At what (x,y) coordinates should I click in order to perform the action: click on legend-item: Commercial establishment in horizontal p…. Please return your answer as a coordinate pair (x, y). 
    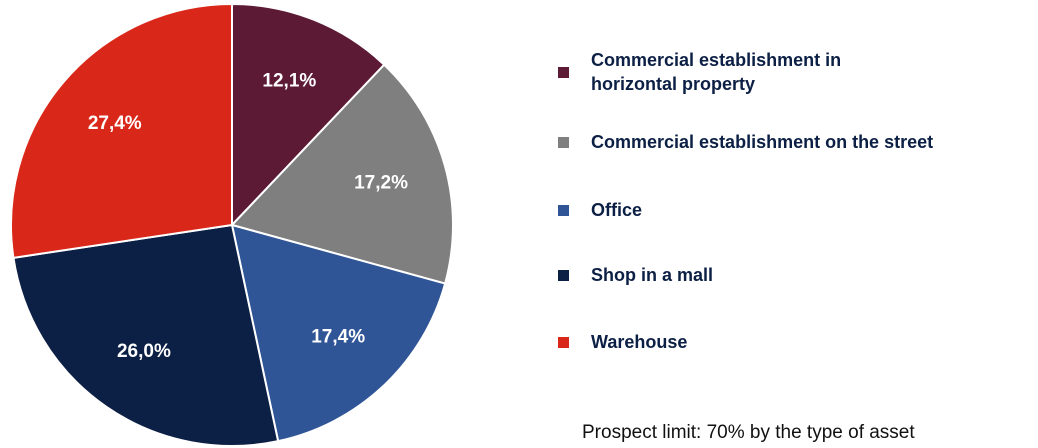
    Looking at the image, I should click on (793, 72).